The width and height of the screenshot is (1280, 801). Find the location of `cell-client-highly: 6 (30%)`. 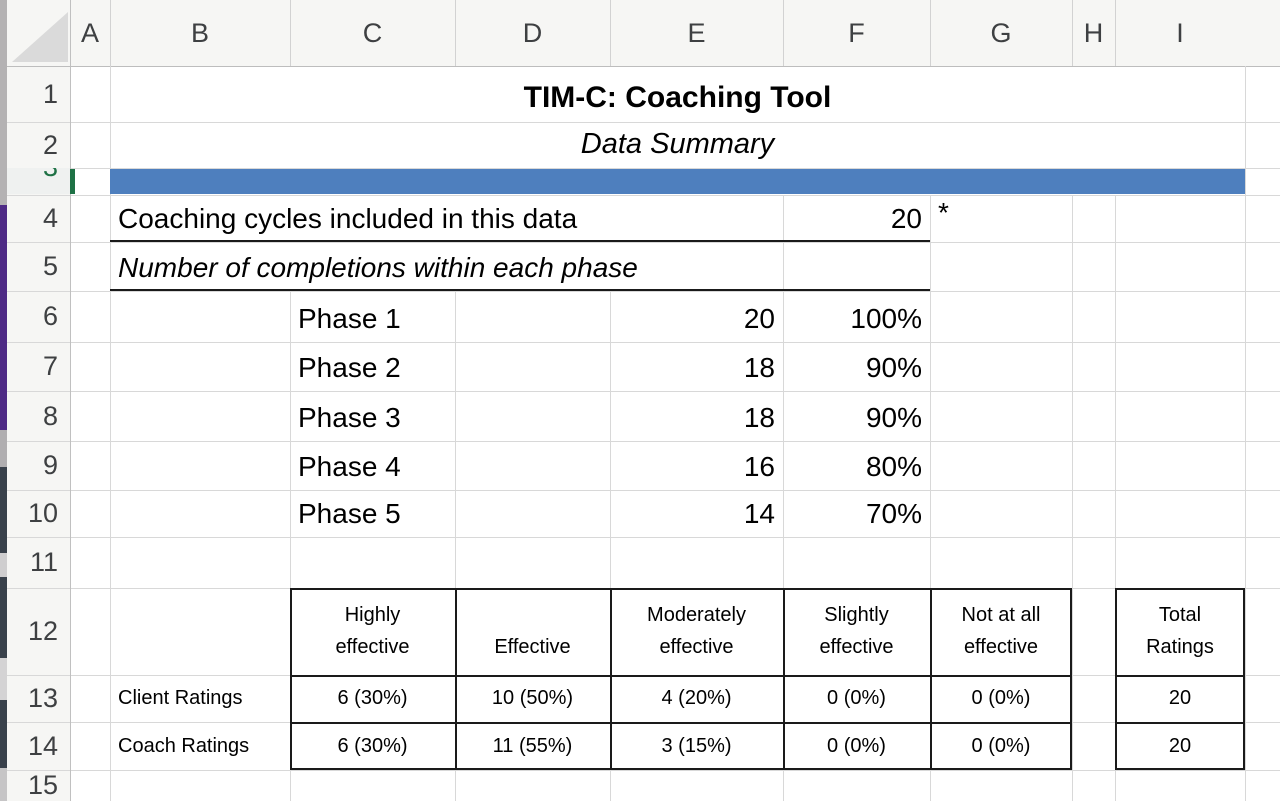

cell-client-highly: 6 (30%) is located at coordinates (372, 698).